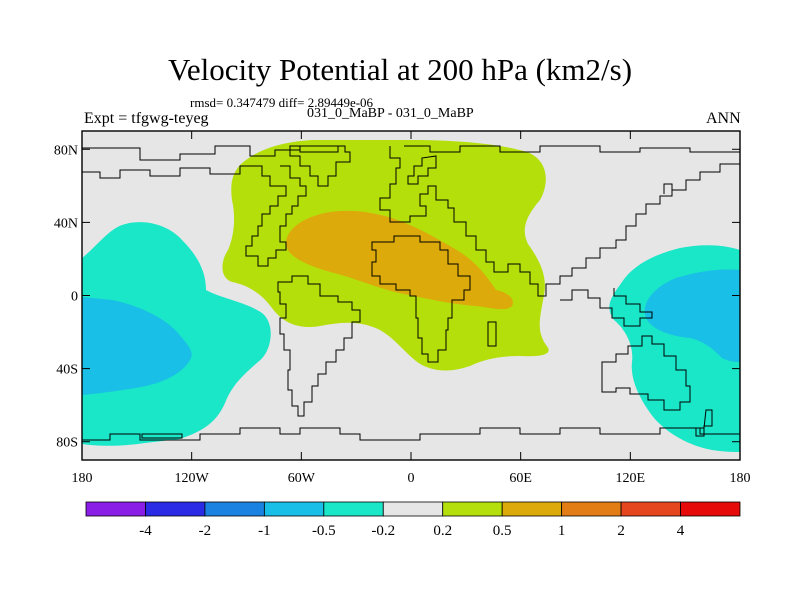  What do you see at coordinates (492, 334) in the screenshot?
I see `coastline-madagascar` at bounding box center [492, 334].